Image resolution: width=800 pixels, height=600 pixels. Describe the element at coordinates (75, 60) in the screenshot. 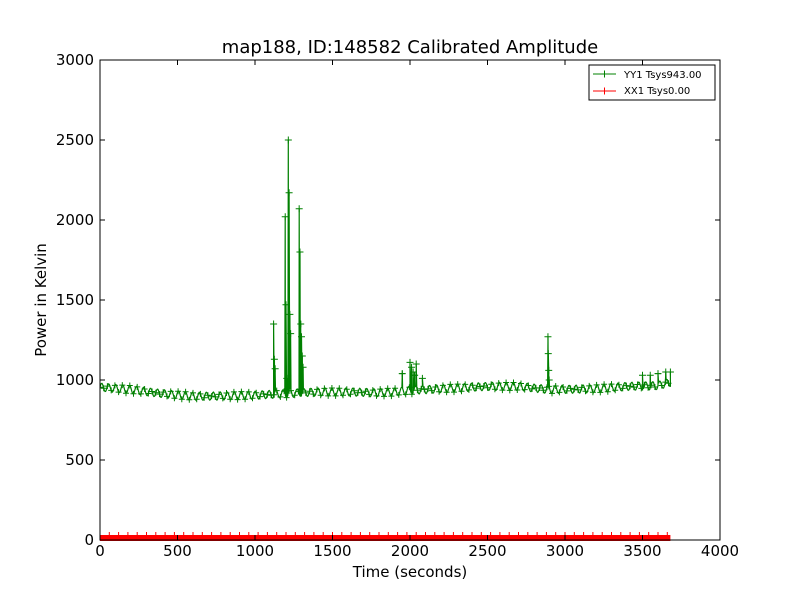

I see `y-tick-label-6: 3000` at that location.